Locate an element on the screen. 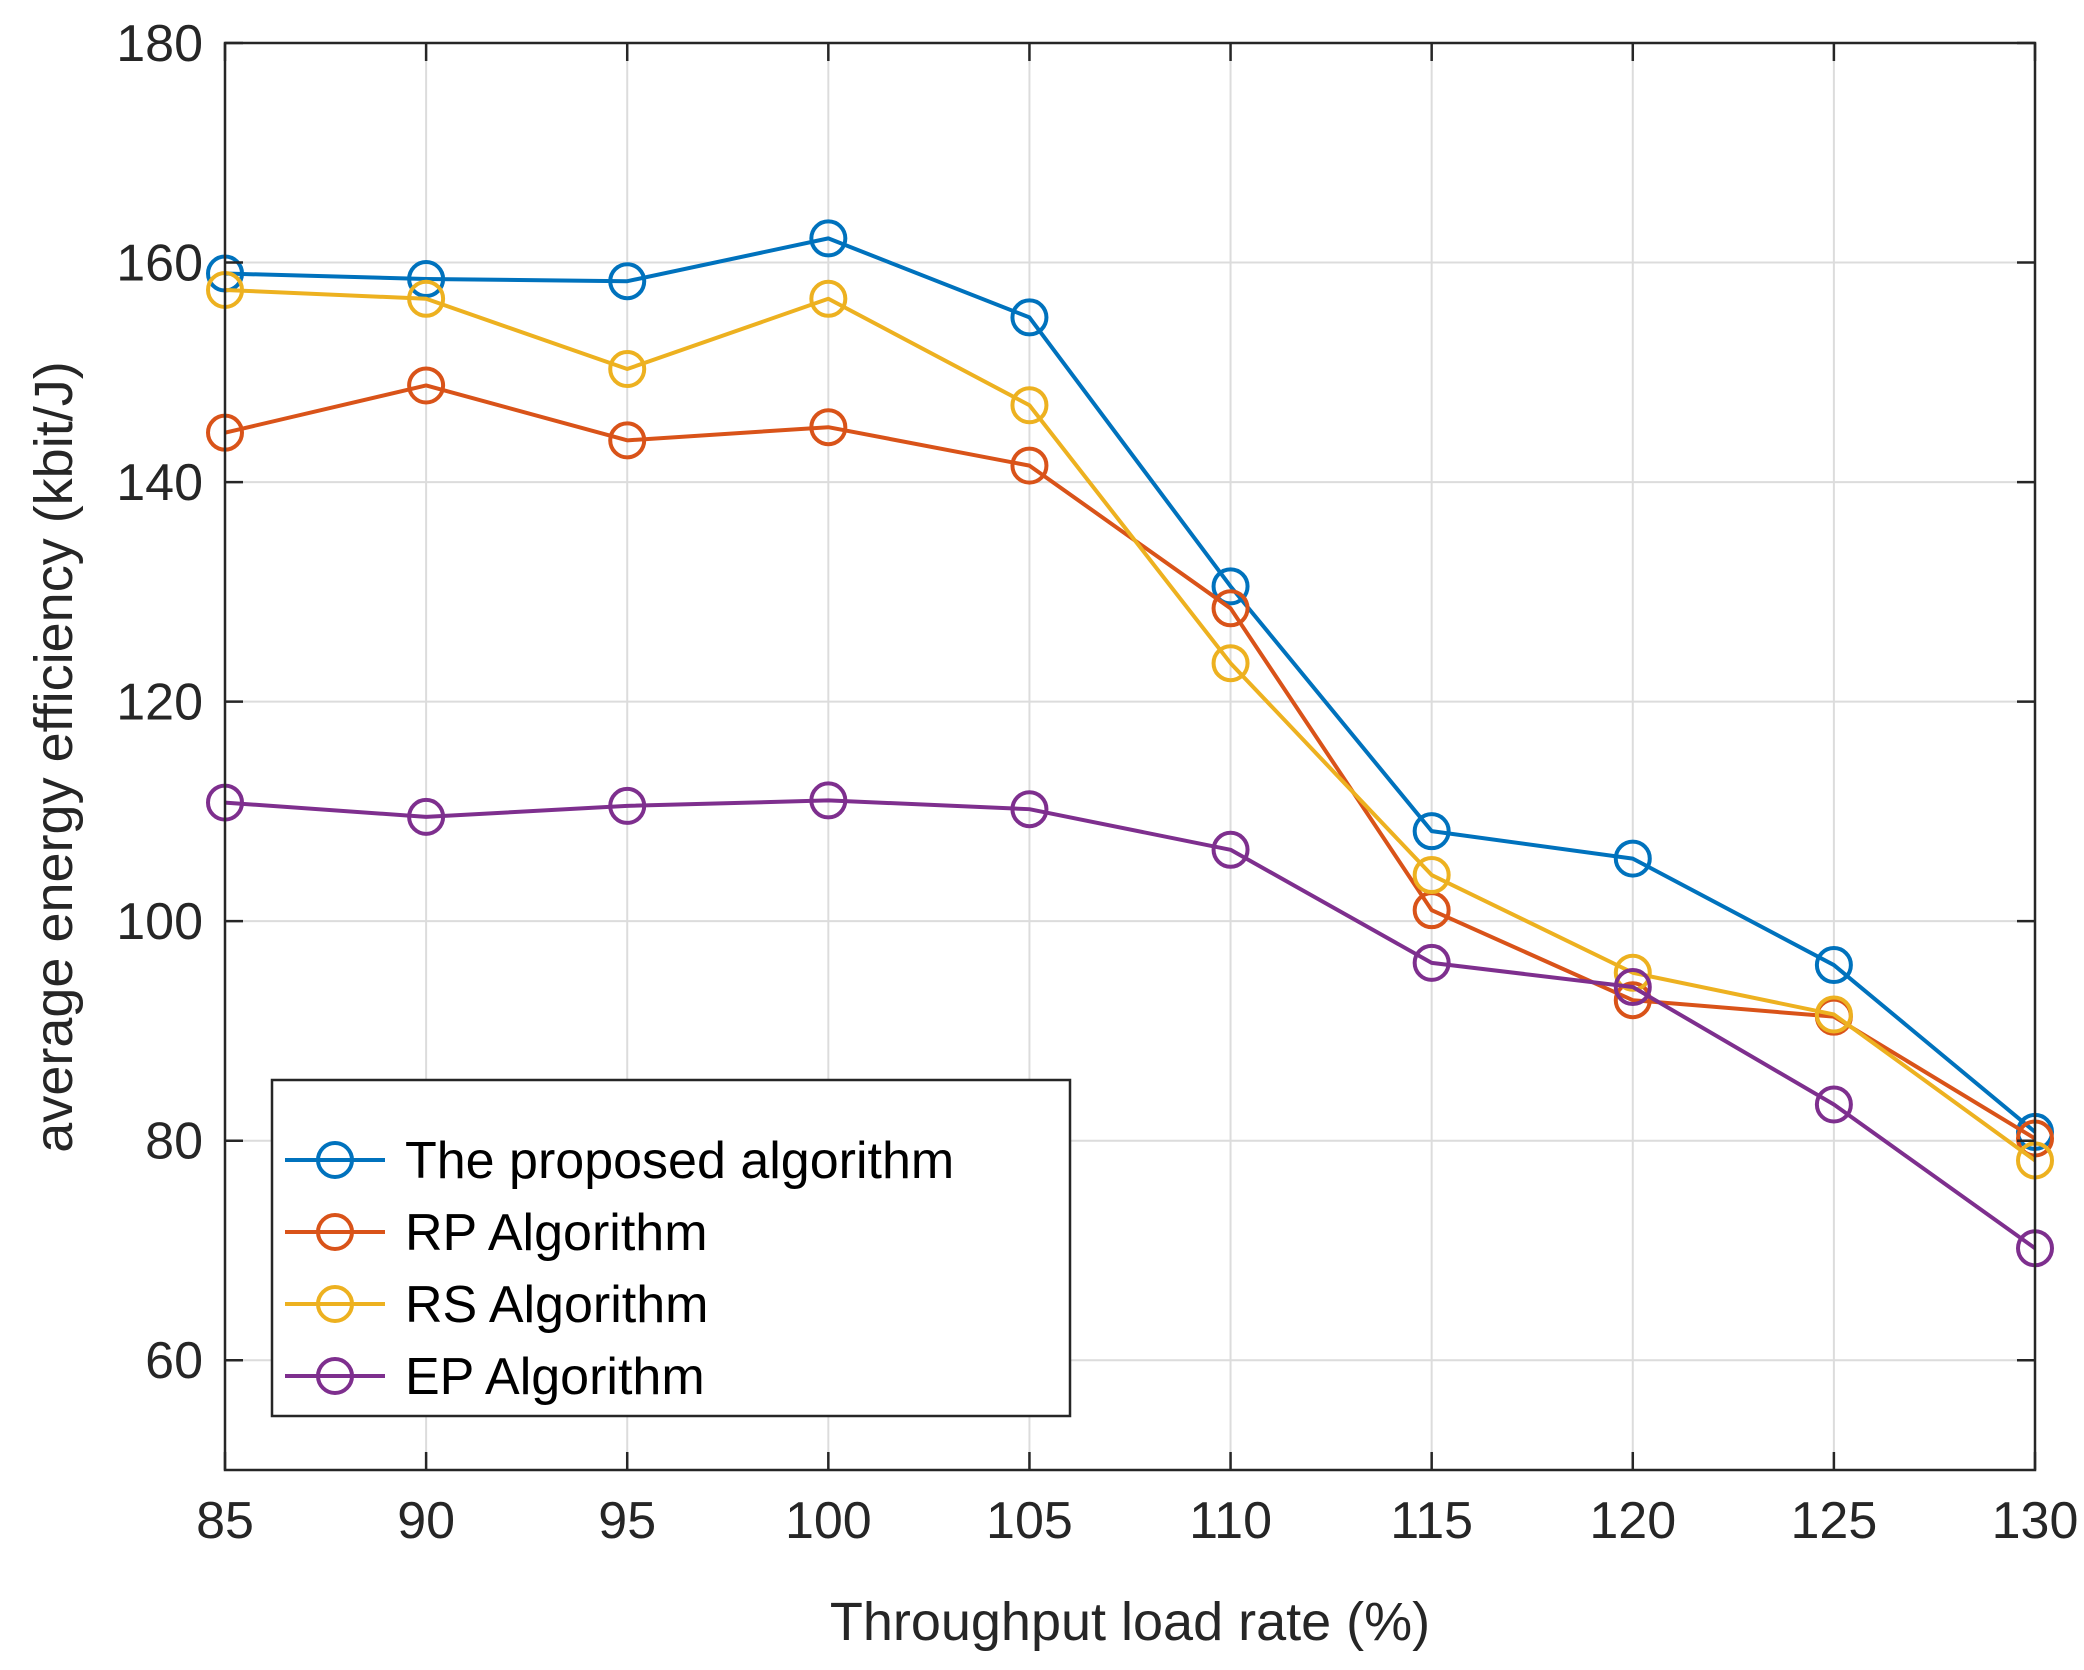 This screenshot has height=1670, width=2084. y-tick-label: 140 is located at coordinates (159, 483).